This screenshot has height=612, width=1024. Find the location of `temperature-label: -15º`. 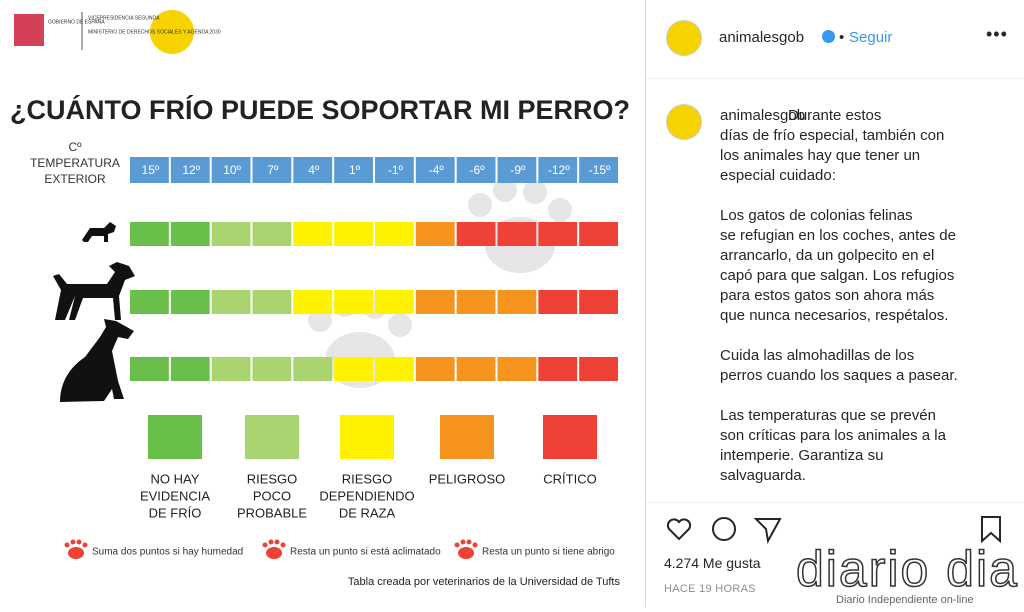

temperature-label: -15º is located at coordinates (600, 170).